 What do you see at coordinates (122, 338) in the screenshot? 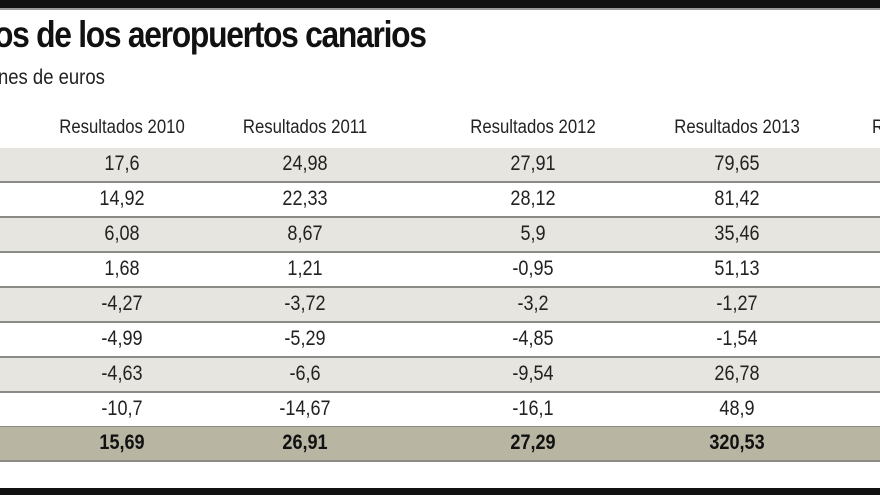
I see `table-cell: -4,99` at bounding box center [122, 338].